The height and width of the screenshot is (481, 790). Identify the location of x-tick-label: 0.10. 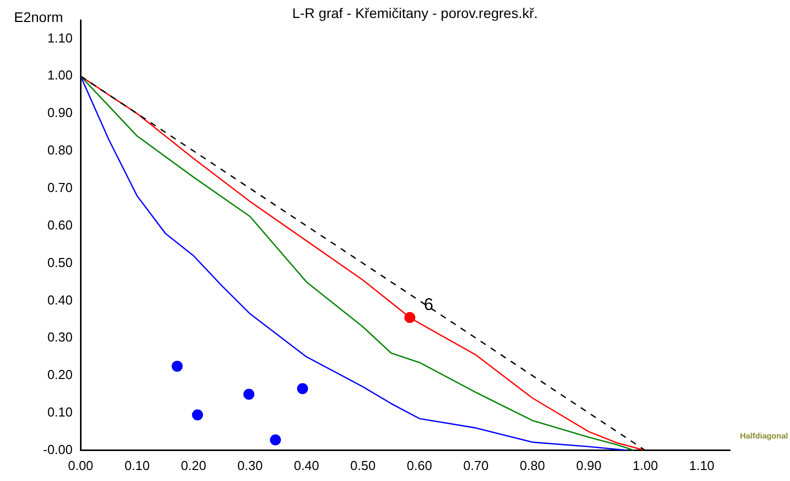
(137, 465).